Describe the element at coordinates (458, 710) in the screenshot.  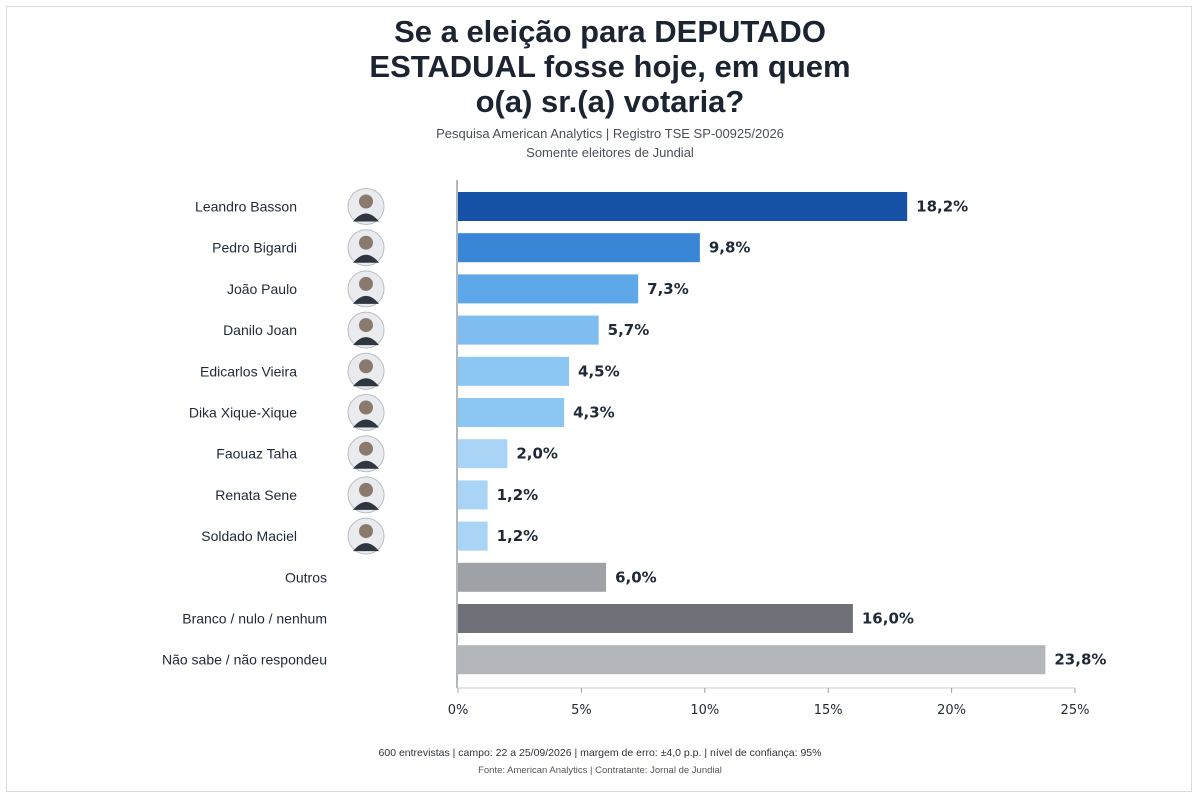
I see `x-tick-label: 0%` at that location.